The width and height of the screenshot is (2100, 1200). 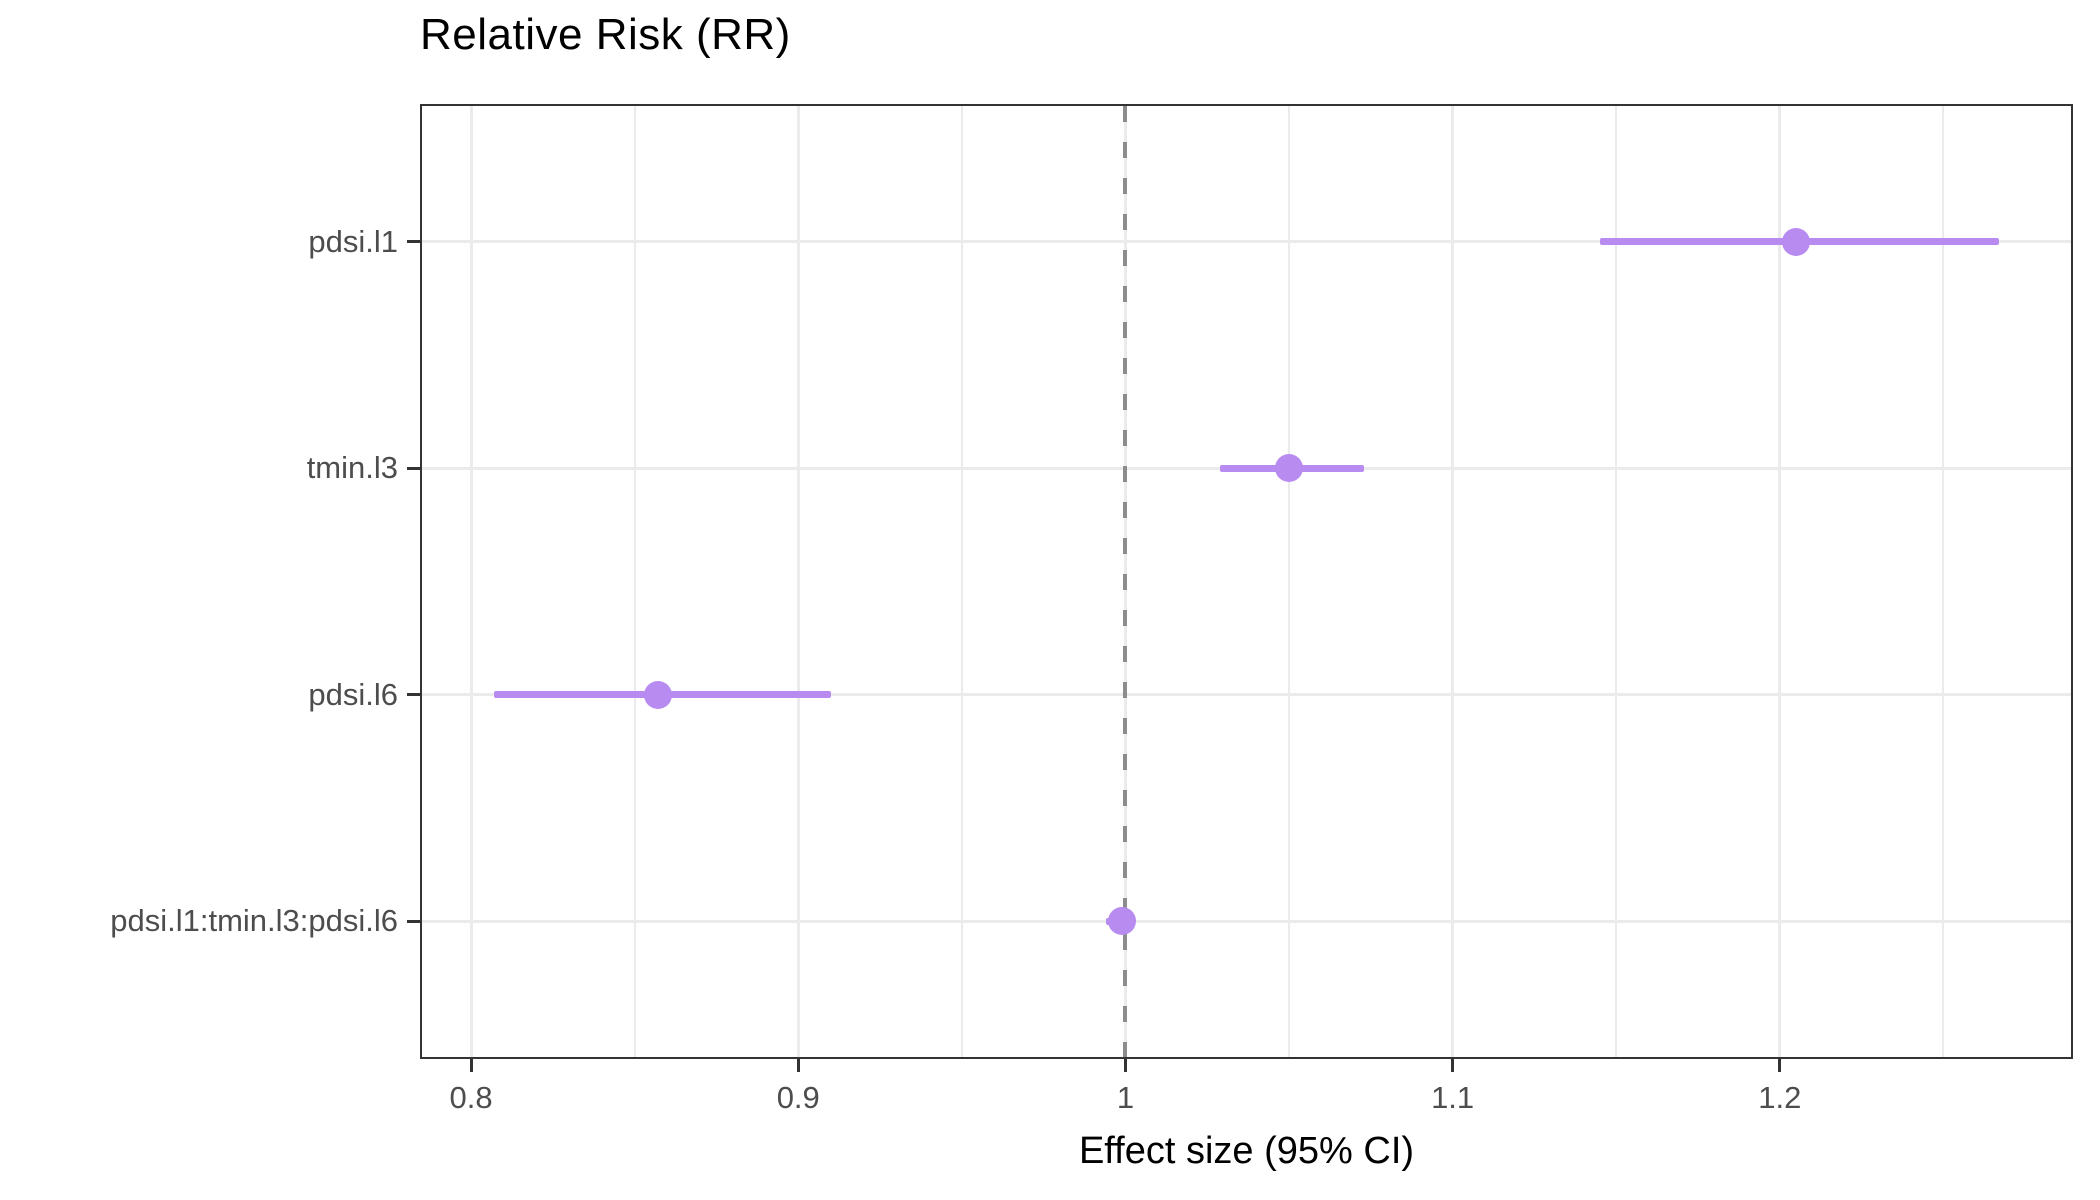 I want to click on reference-line, so click(x=1125, y=581).